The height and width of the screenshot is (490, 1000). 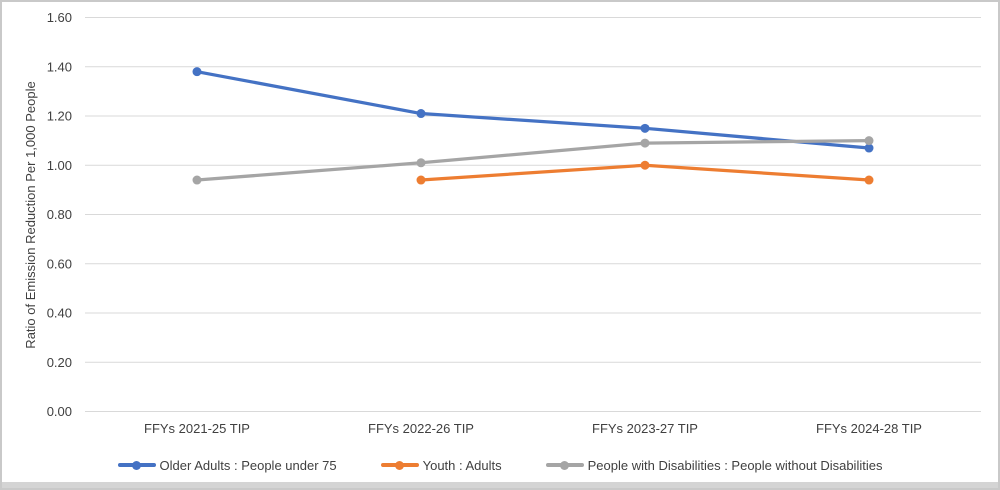 What do you see at coordinates (197, 428) in the screenshot?
I see `x-axis-tick-label: FFYs 2021-25 TIP` at bounding box center [197, 428].